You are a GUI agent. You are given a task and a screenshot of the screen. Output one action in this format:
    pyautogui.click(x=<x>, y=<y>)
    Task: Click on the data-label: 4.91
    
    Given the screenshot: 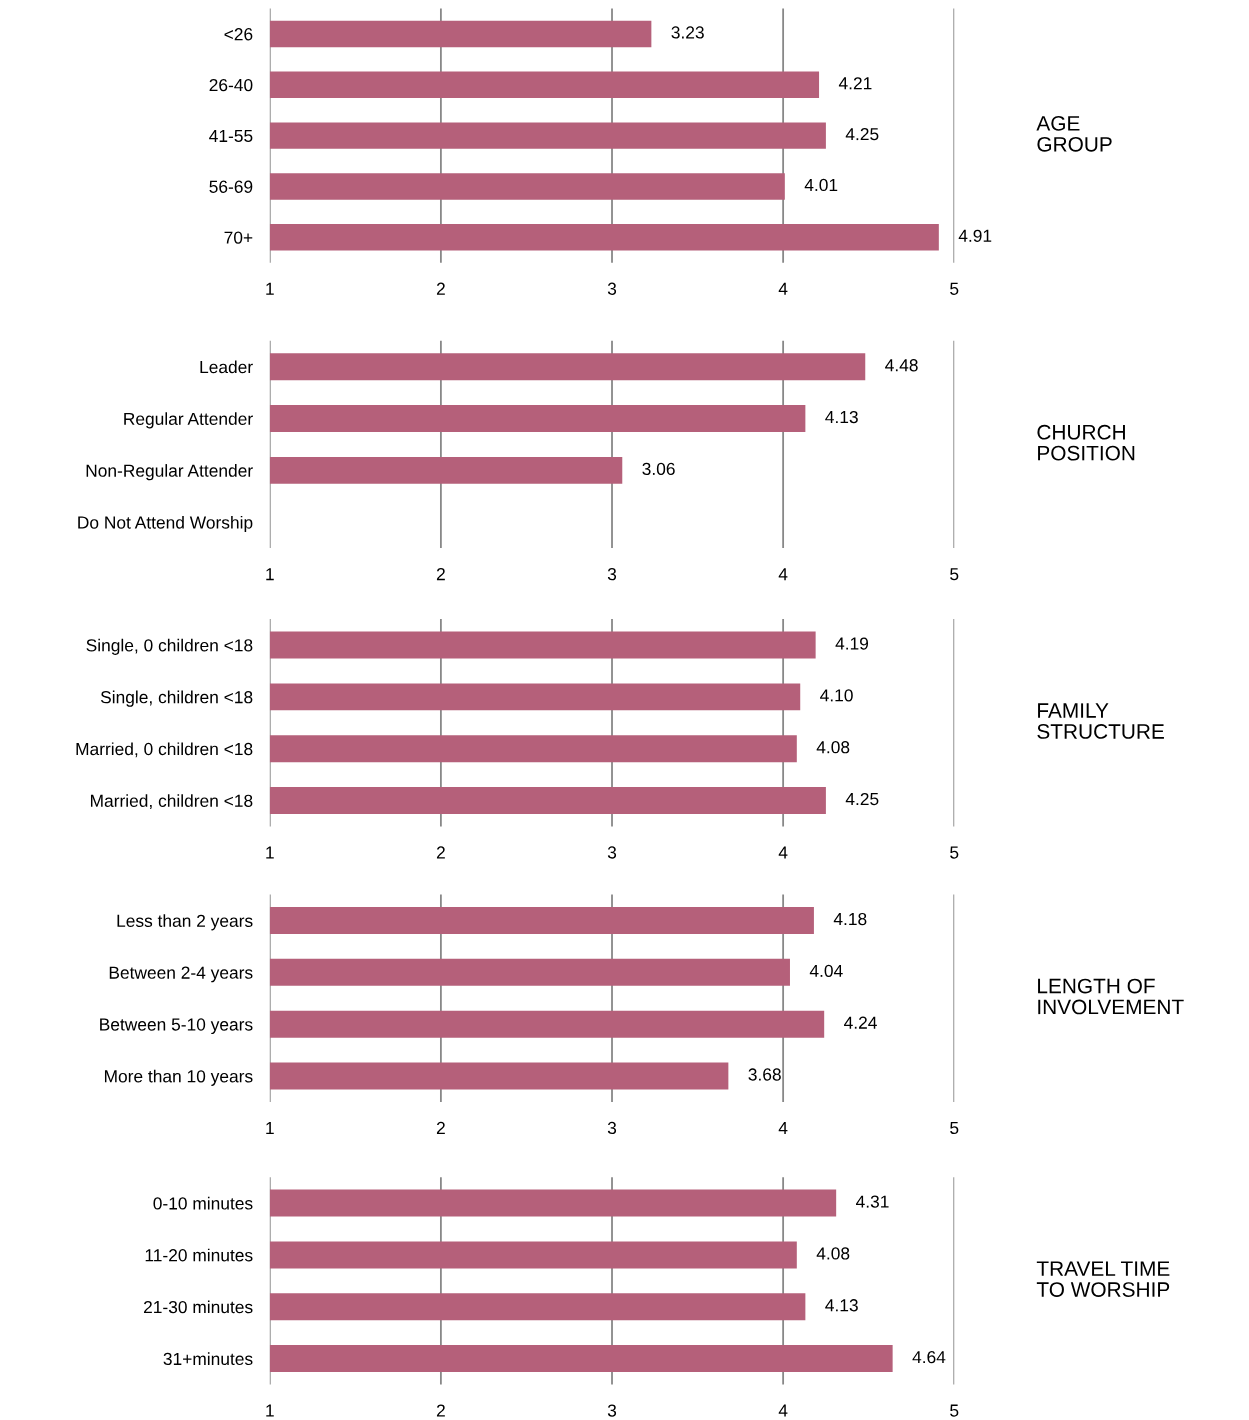 What is the action you would take?
    pyautogui.click(x=975, y=235)
    